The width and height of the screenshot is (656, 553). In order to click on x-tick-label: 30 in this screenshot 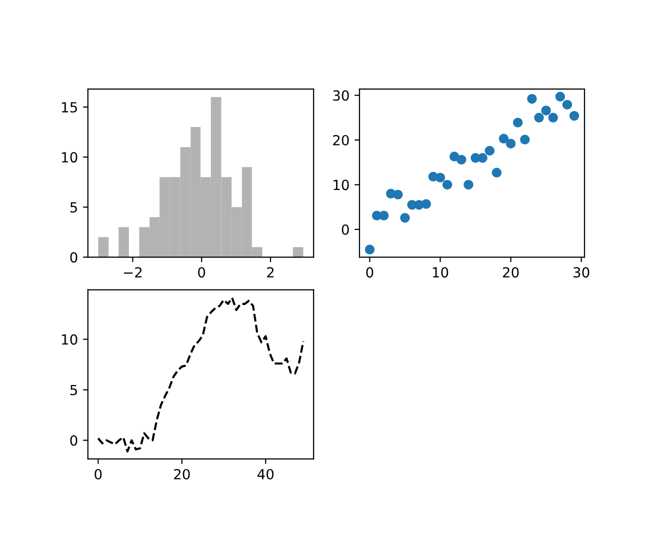, I will do `click(582, 272)`.